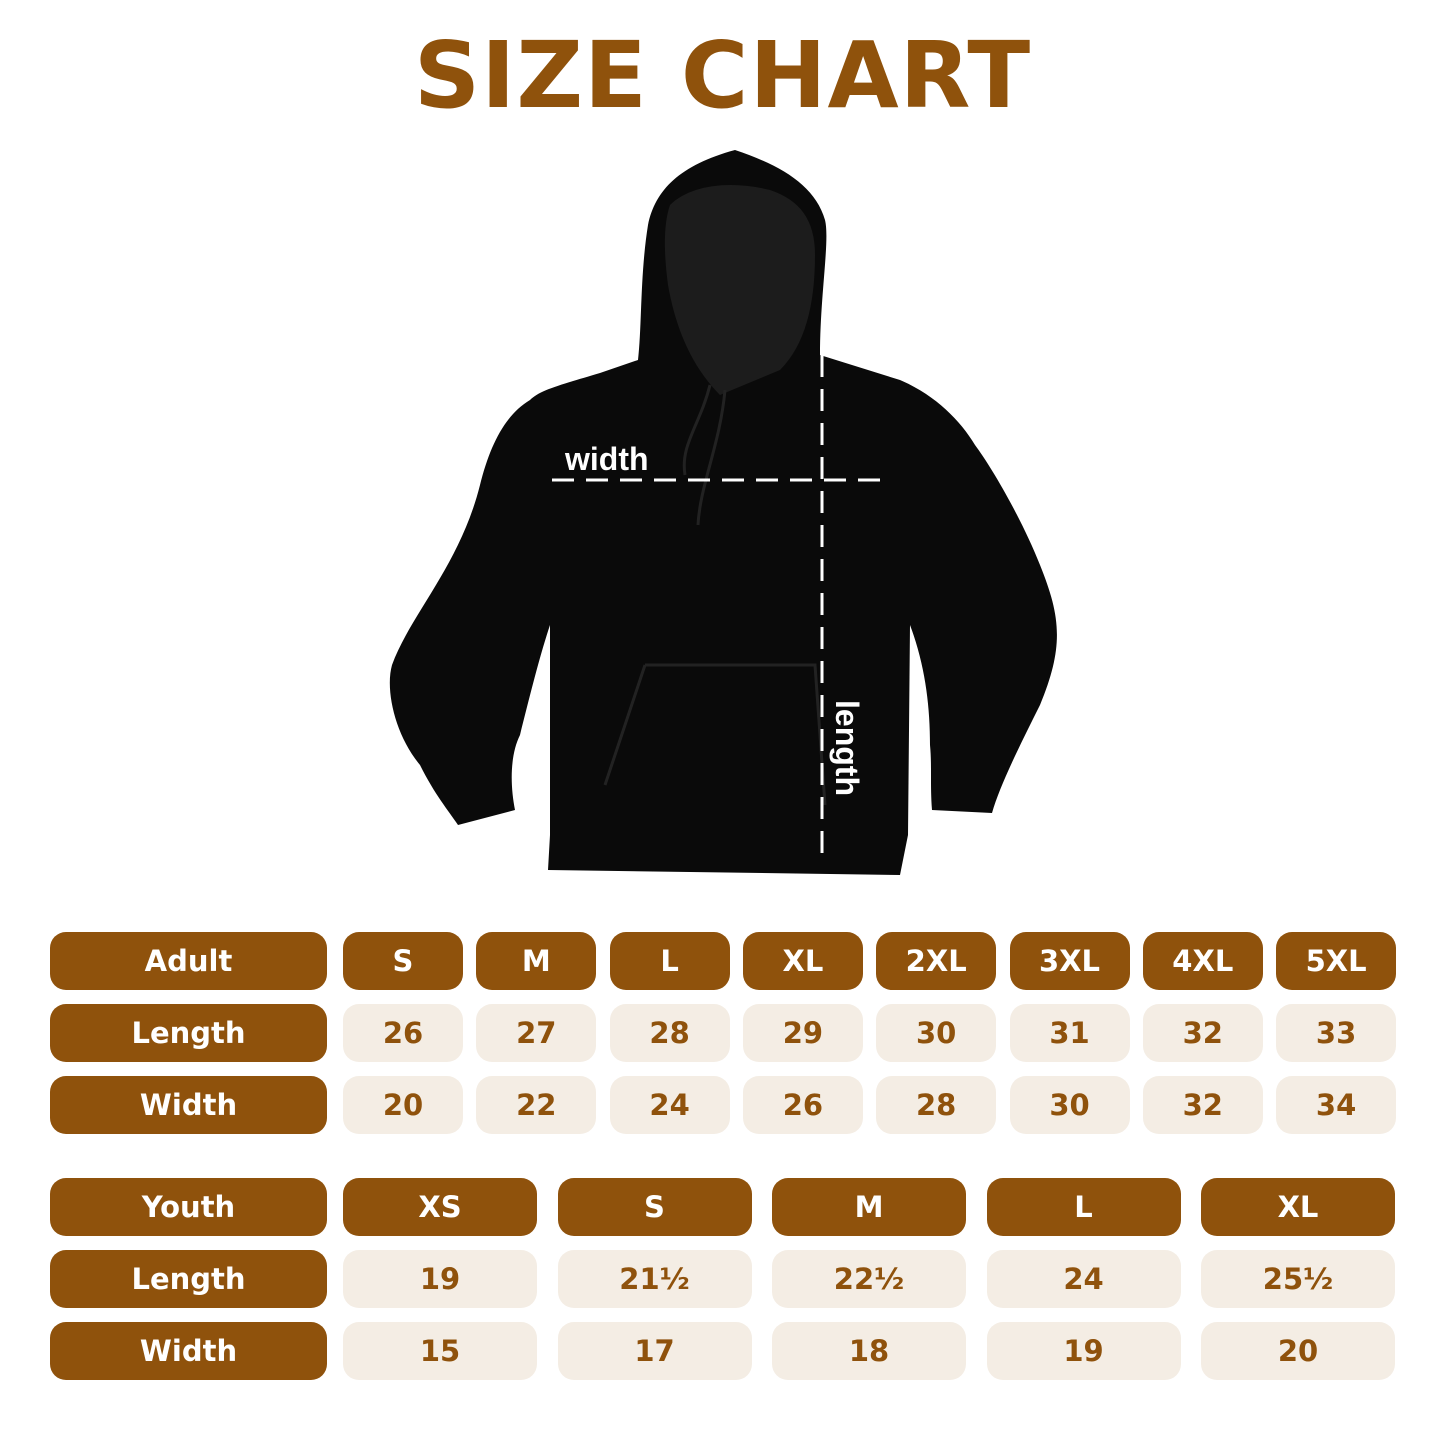  I want to click on size-value: 29, so click(802, 1033).